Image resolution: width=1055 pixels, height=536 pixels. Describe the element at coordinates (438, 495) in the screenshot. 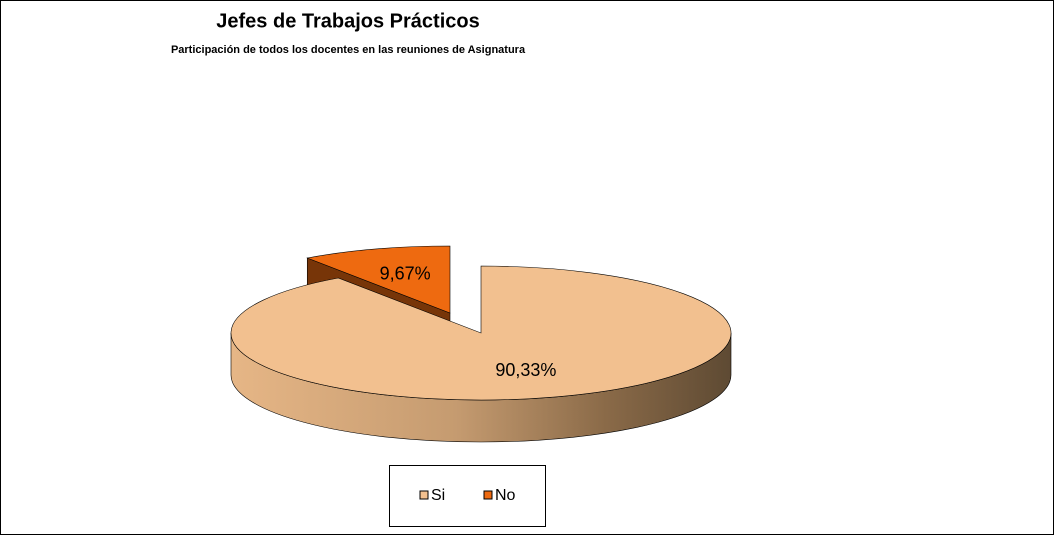

I see `legend-label: Si` at that location.